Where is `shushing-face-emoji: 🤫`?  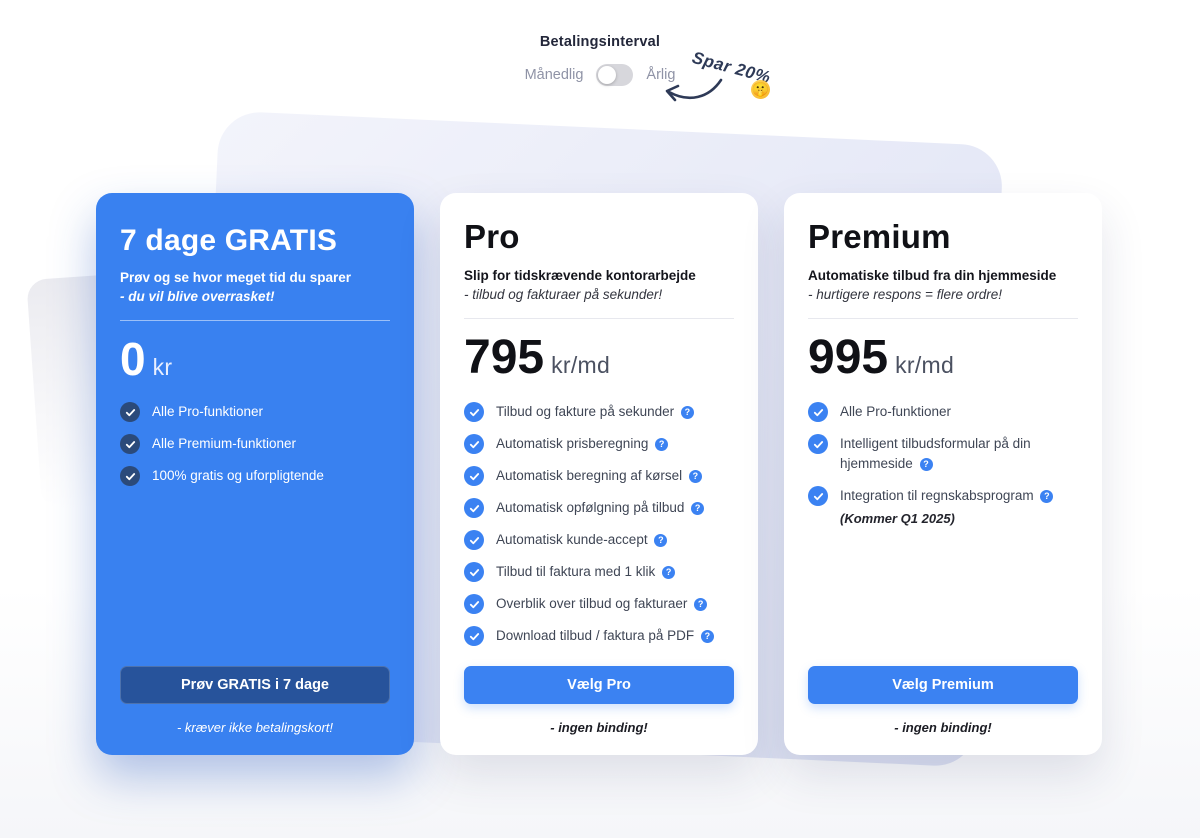
shushing-face-emoji: 🤫 is located at coordinates (760, 89).